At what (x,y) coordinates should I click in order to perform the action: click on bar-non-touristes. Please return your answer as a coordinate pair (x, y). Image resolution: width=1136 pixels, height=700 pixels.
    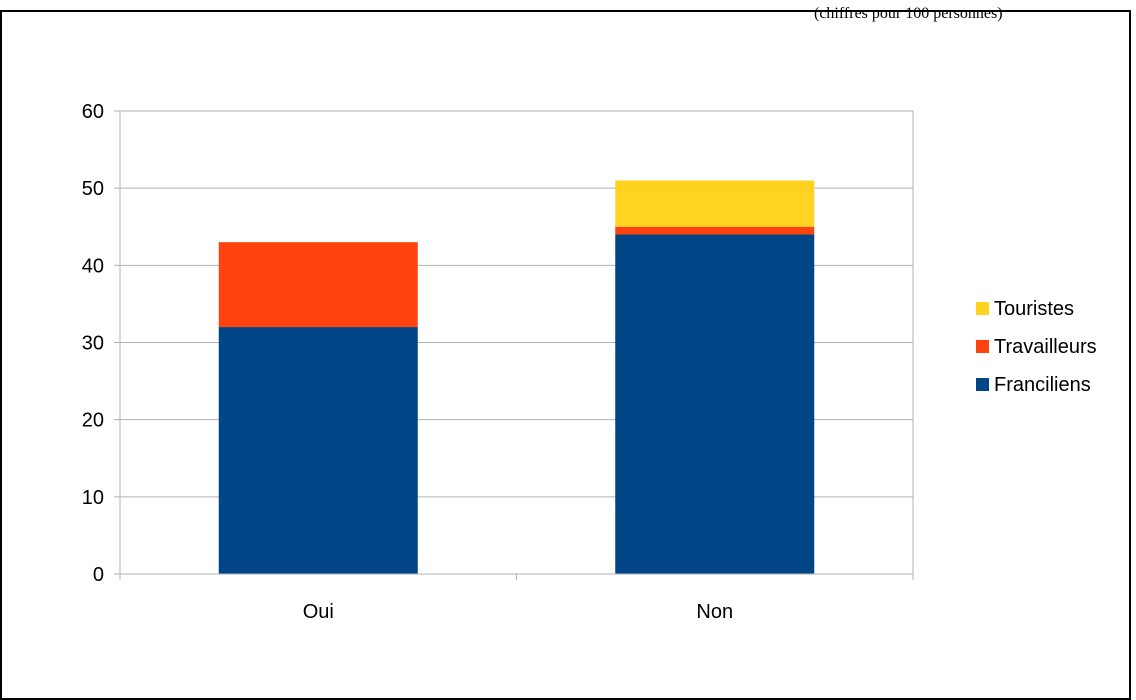
    Looking at the image, I should click on (715, 203).